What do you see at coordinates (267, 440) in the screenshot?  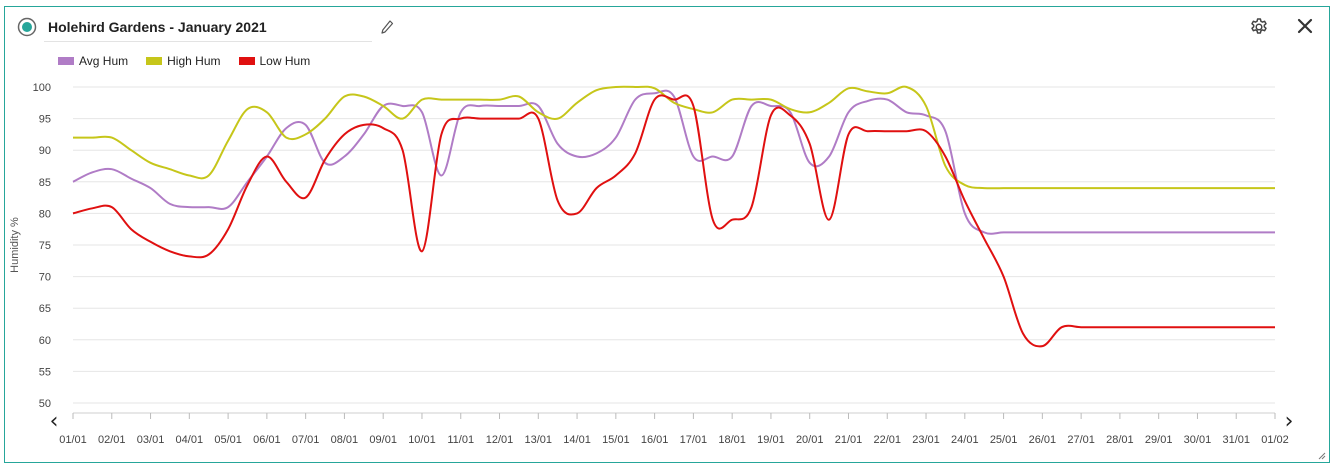 I see `x-tick-label: 06/01` at bounding box center [267, 440].